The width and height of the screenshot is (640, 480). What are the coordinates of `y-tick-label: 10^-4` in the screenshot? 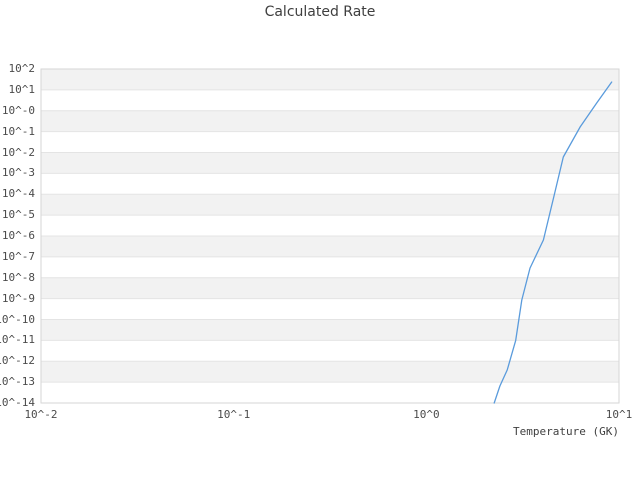 It's located at (18, 194).